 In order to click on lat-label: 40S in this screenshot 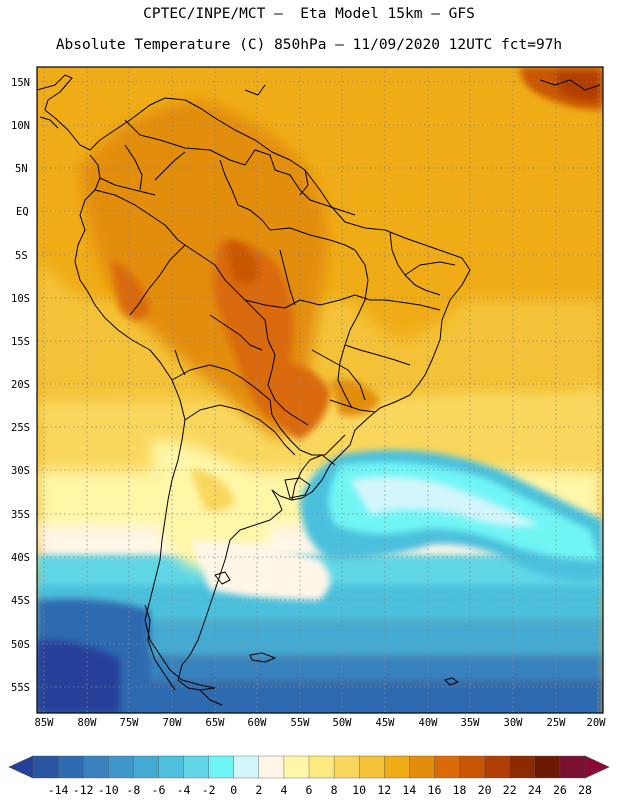, I will do `click(20, 558)`.